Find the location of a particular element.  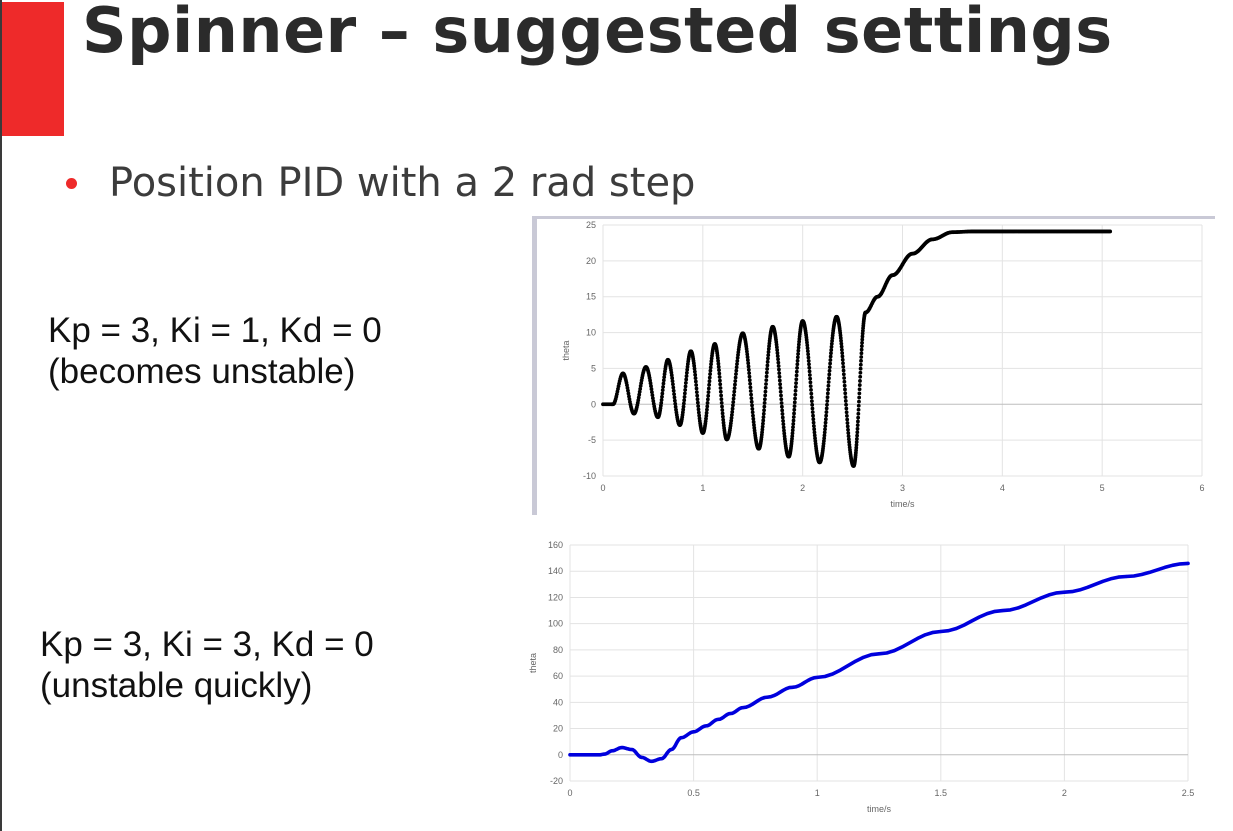

chart-2-series-line is located at coordinates (879, 662).